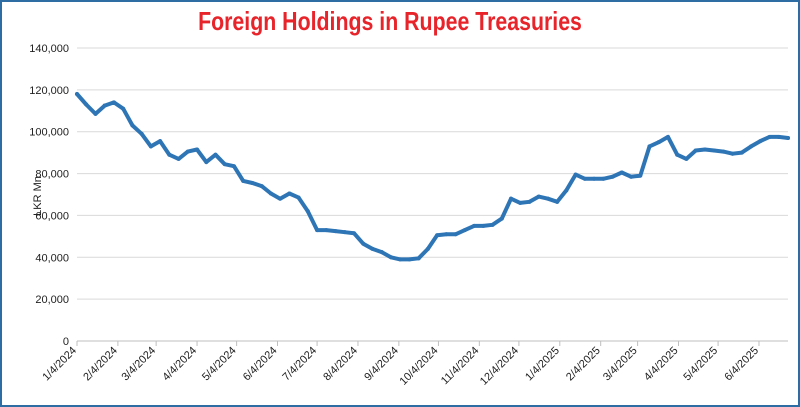 This screenshot has width=800, height=407. Describe the element at coordinates (49, 49) in the screenshot. I see `y-tick-label: 140,000` at that location.